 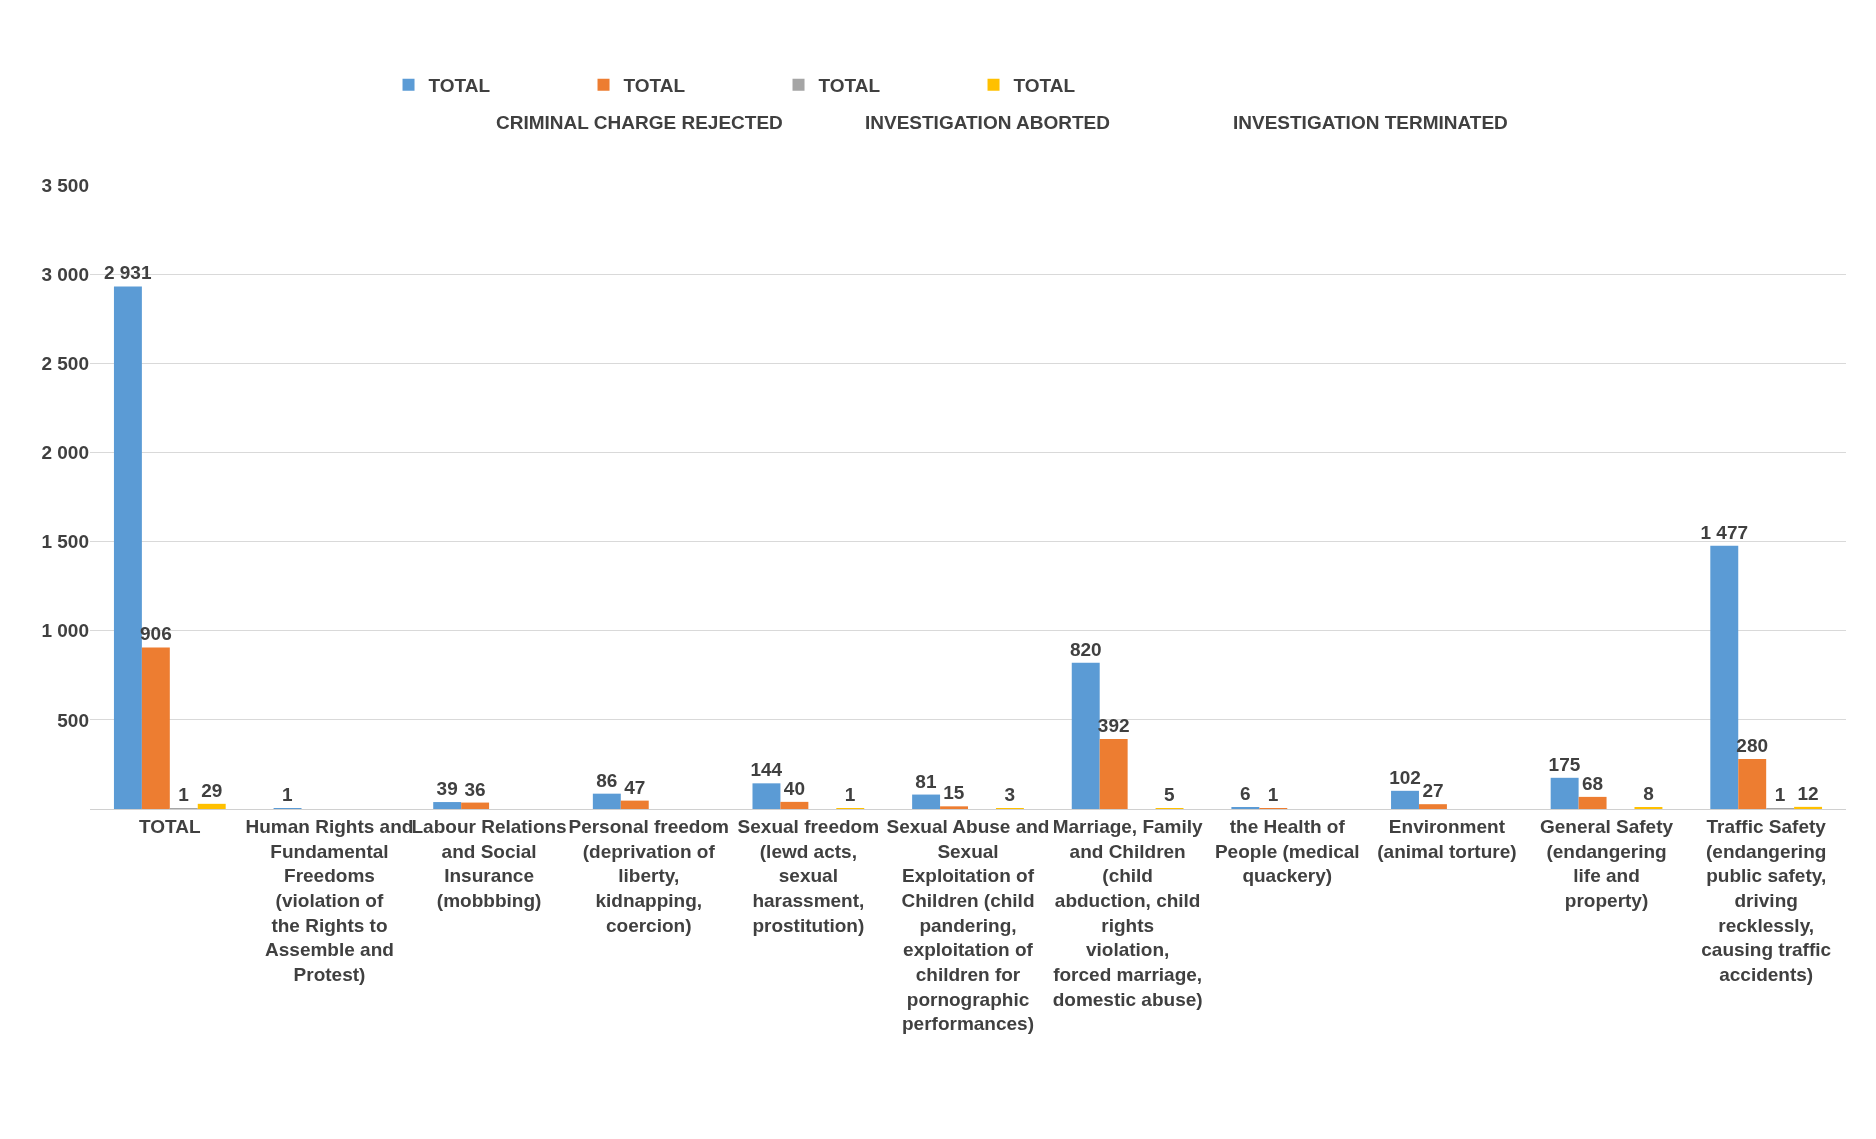 What do you see at coordinates (1593, 783) in the screenshot?
I see `data-label: 68` at bounding box center [1593, 783].